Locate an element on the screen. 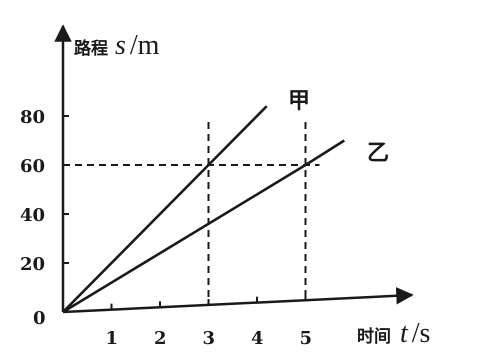  x-tick-label: 1 is located at coordinates (112, 338).